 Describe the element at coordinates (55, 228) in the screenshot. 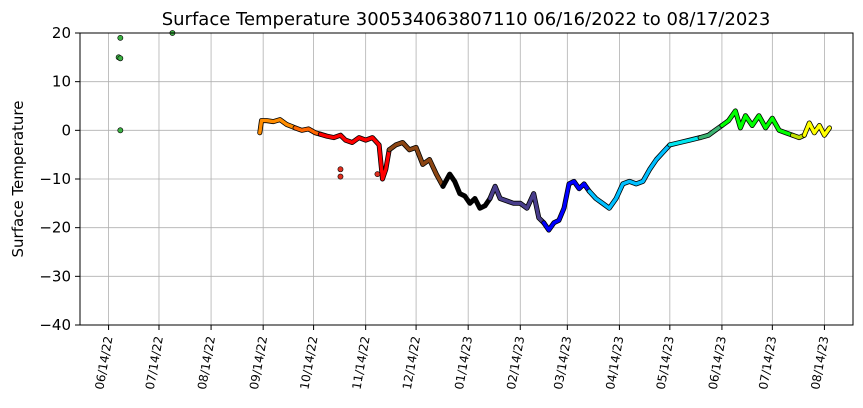

I see `y-tick-label: −20` at that location.